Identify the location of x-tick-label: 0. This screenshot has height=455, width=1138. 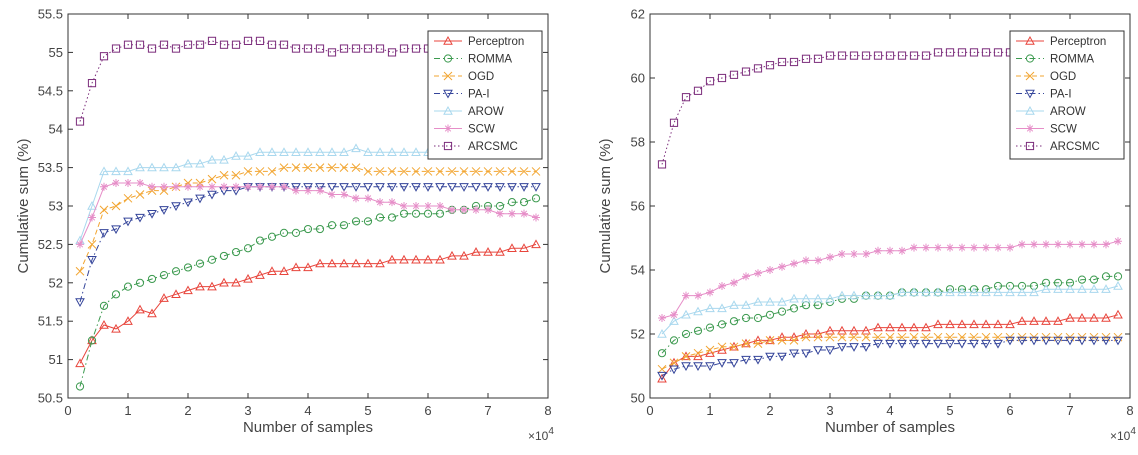
(67, 410).